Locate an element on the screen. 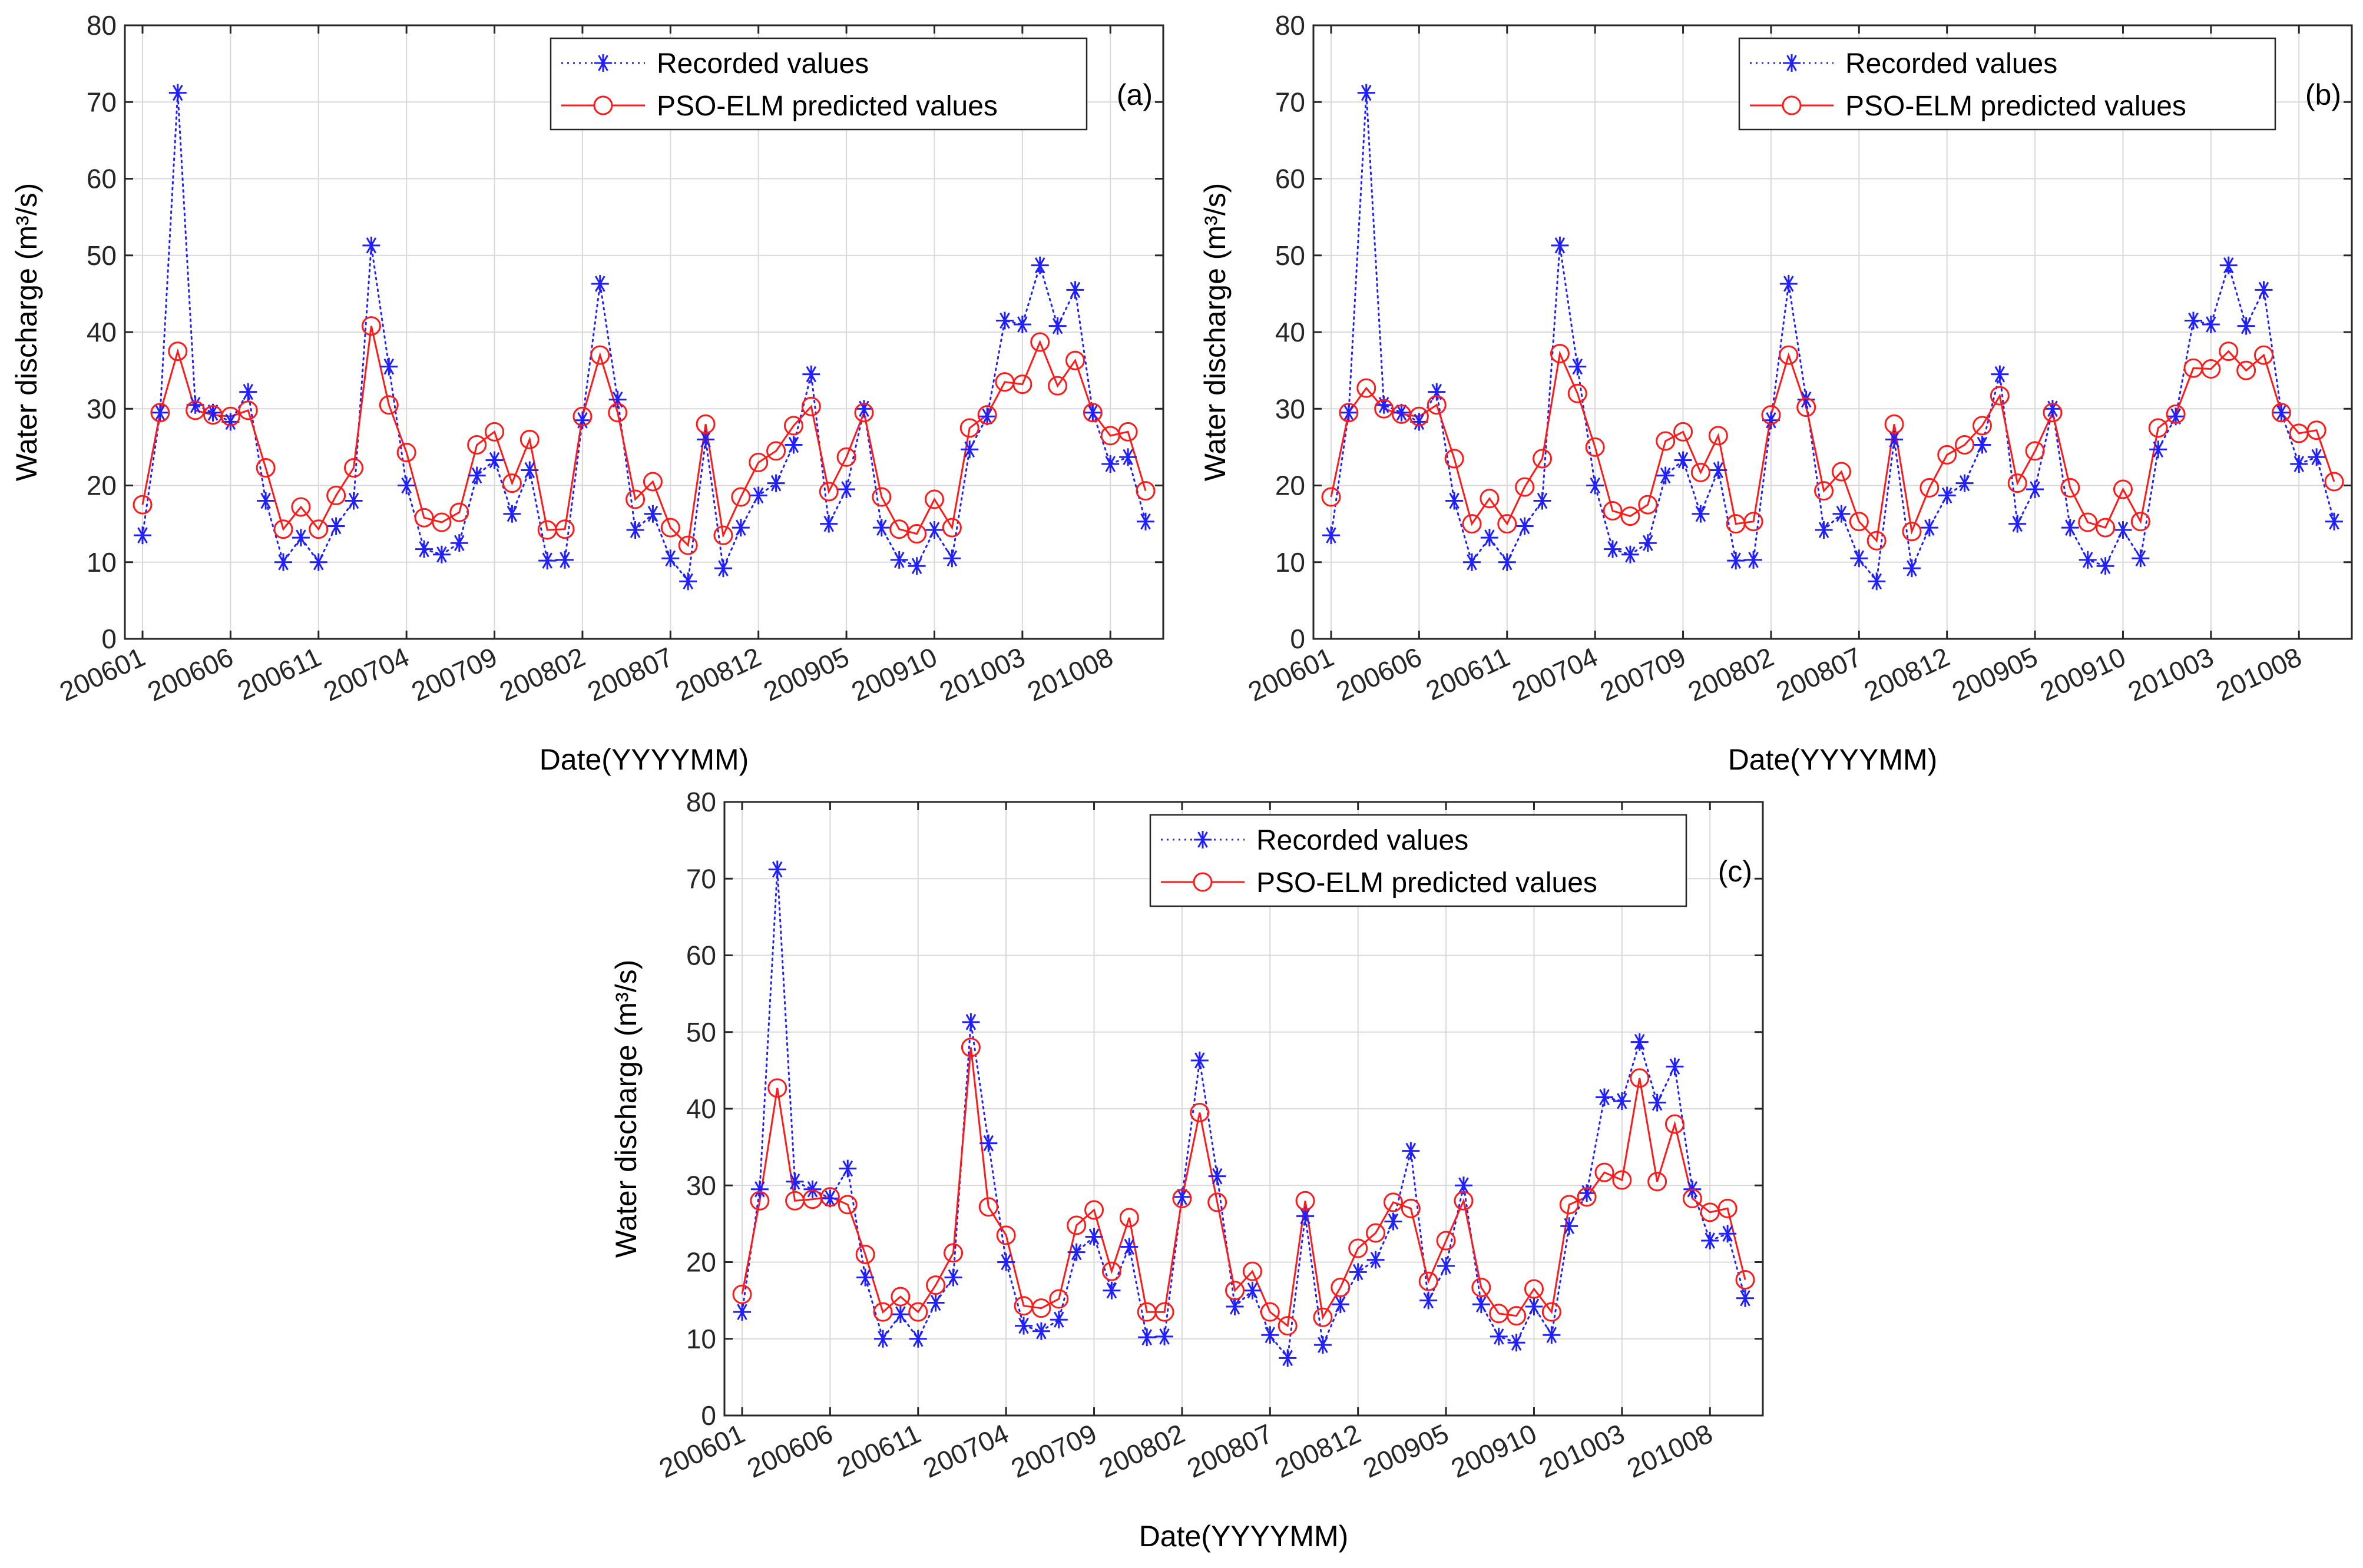 This screenshot has height=1568, width=2363. x-tick-label: 200611 is located at coordinates (279, 674).